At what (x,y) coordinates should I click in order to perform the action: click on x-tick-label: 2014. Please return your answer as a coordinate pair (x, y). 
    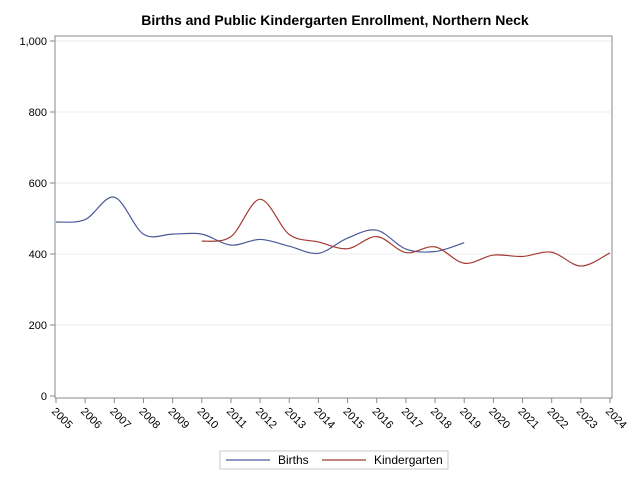
    Looking at the image, I should click on (324, 419).